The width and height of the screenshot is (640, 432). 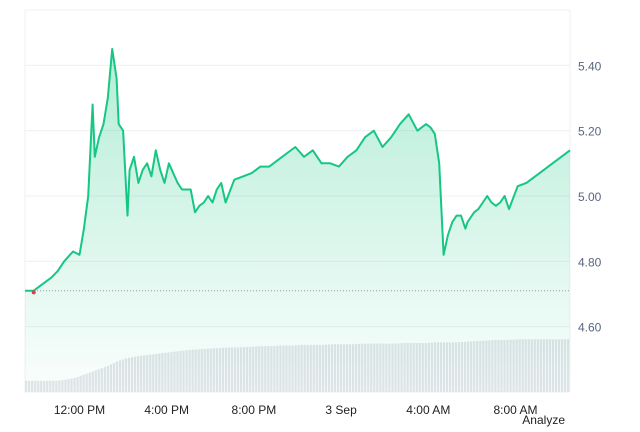 I want to click on y-tick-label: 4.80, so click(x=590, y=262).